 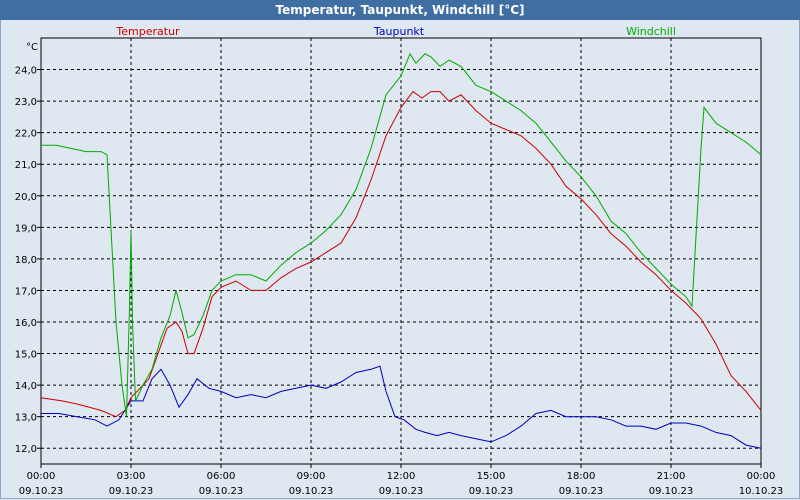 I want to click on y-tick-label: 13,0, so click(x=26, y=418).